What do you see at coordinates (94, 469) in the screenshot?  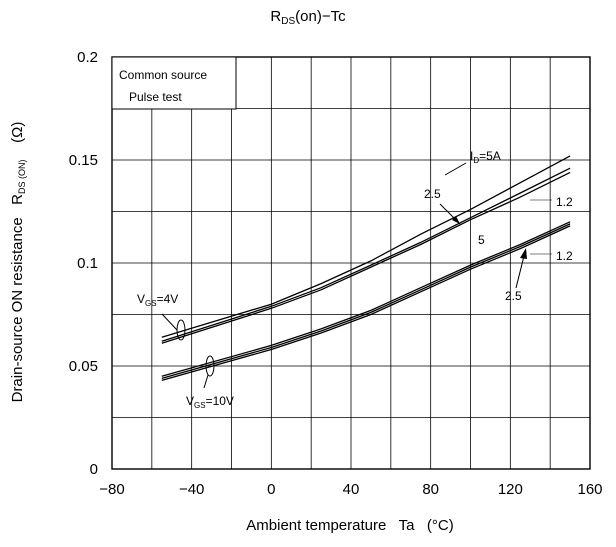 I see `y-tick-label: 0` at bounding box center [94, 469].